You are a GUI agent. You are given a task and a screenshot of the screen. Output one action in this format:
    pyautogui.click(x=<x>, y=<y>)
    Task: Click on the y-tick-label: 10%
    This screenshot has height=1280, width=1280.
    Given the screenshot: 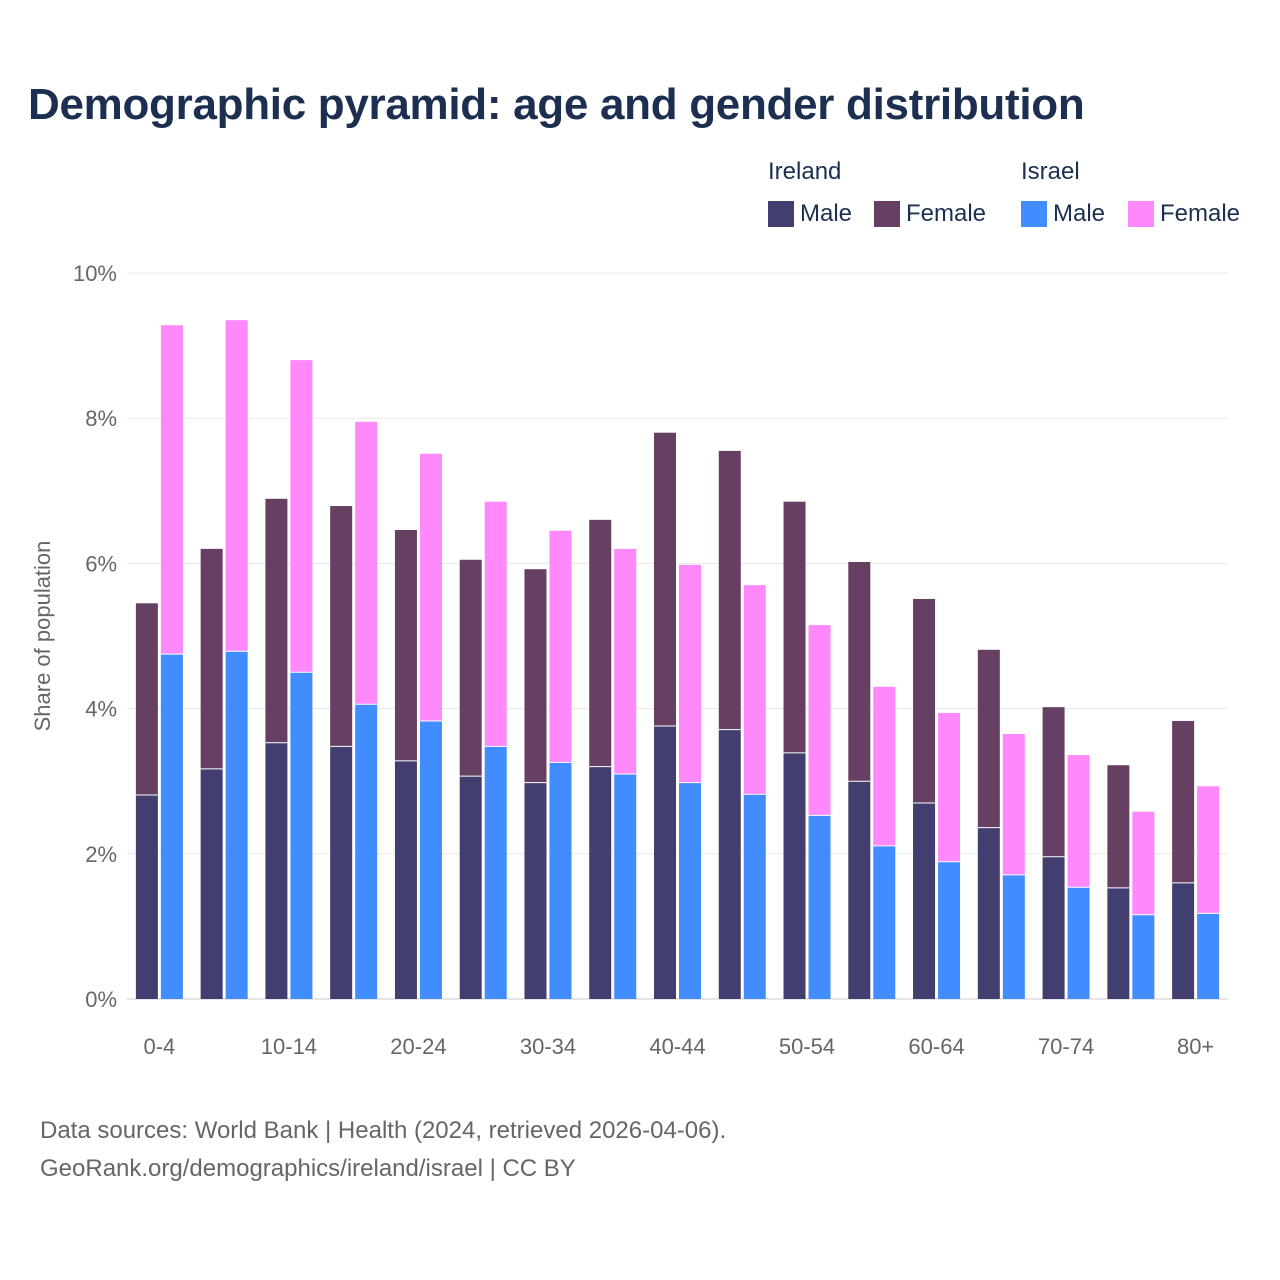 What is the action you would take?
    pyautogui.click(x=95, y=273)
    